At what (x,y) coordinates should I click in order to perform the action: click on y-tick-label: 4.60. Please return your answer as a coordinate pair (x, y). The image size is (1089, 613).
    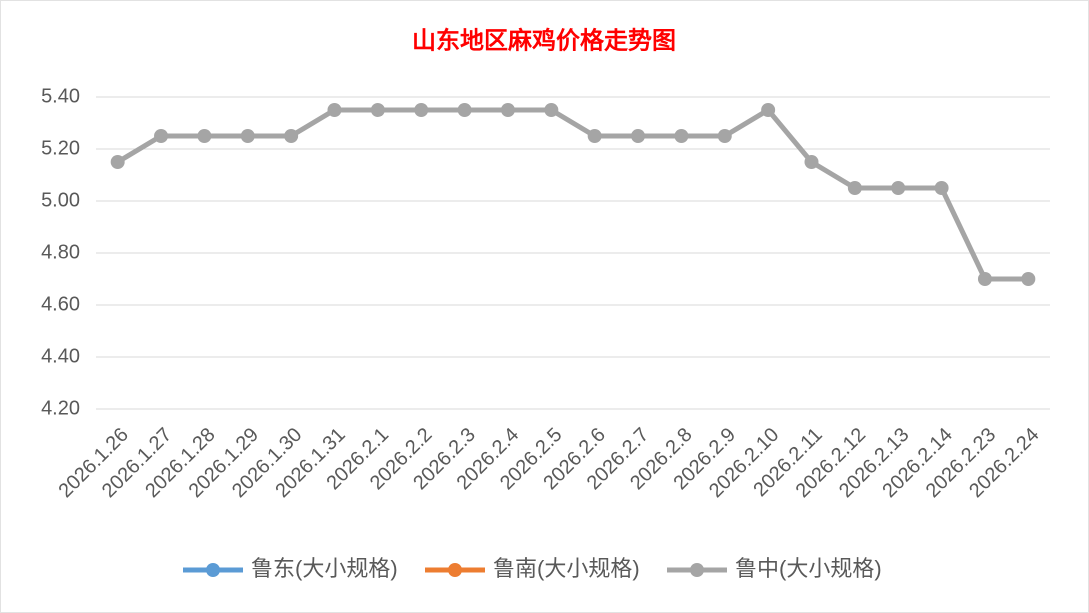
    Looking at the image, I should click on (60, 304).